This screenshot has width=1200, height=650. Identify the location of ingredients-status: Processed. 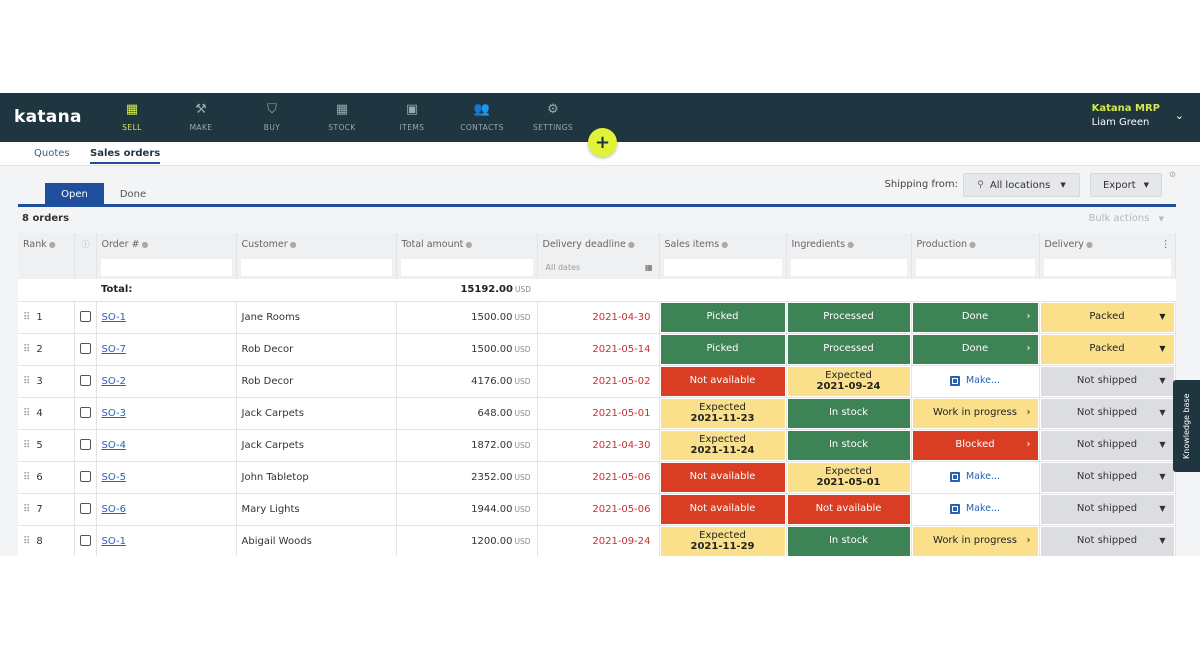
(848, 317).